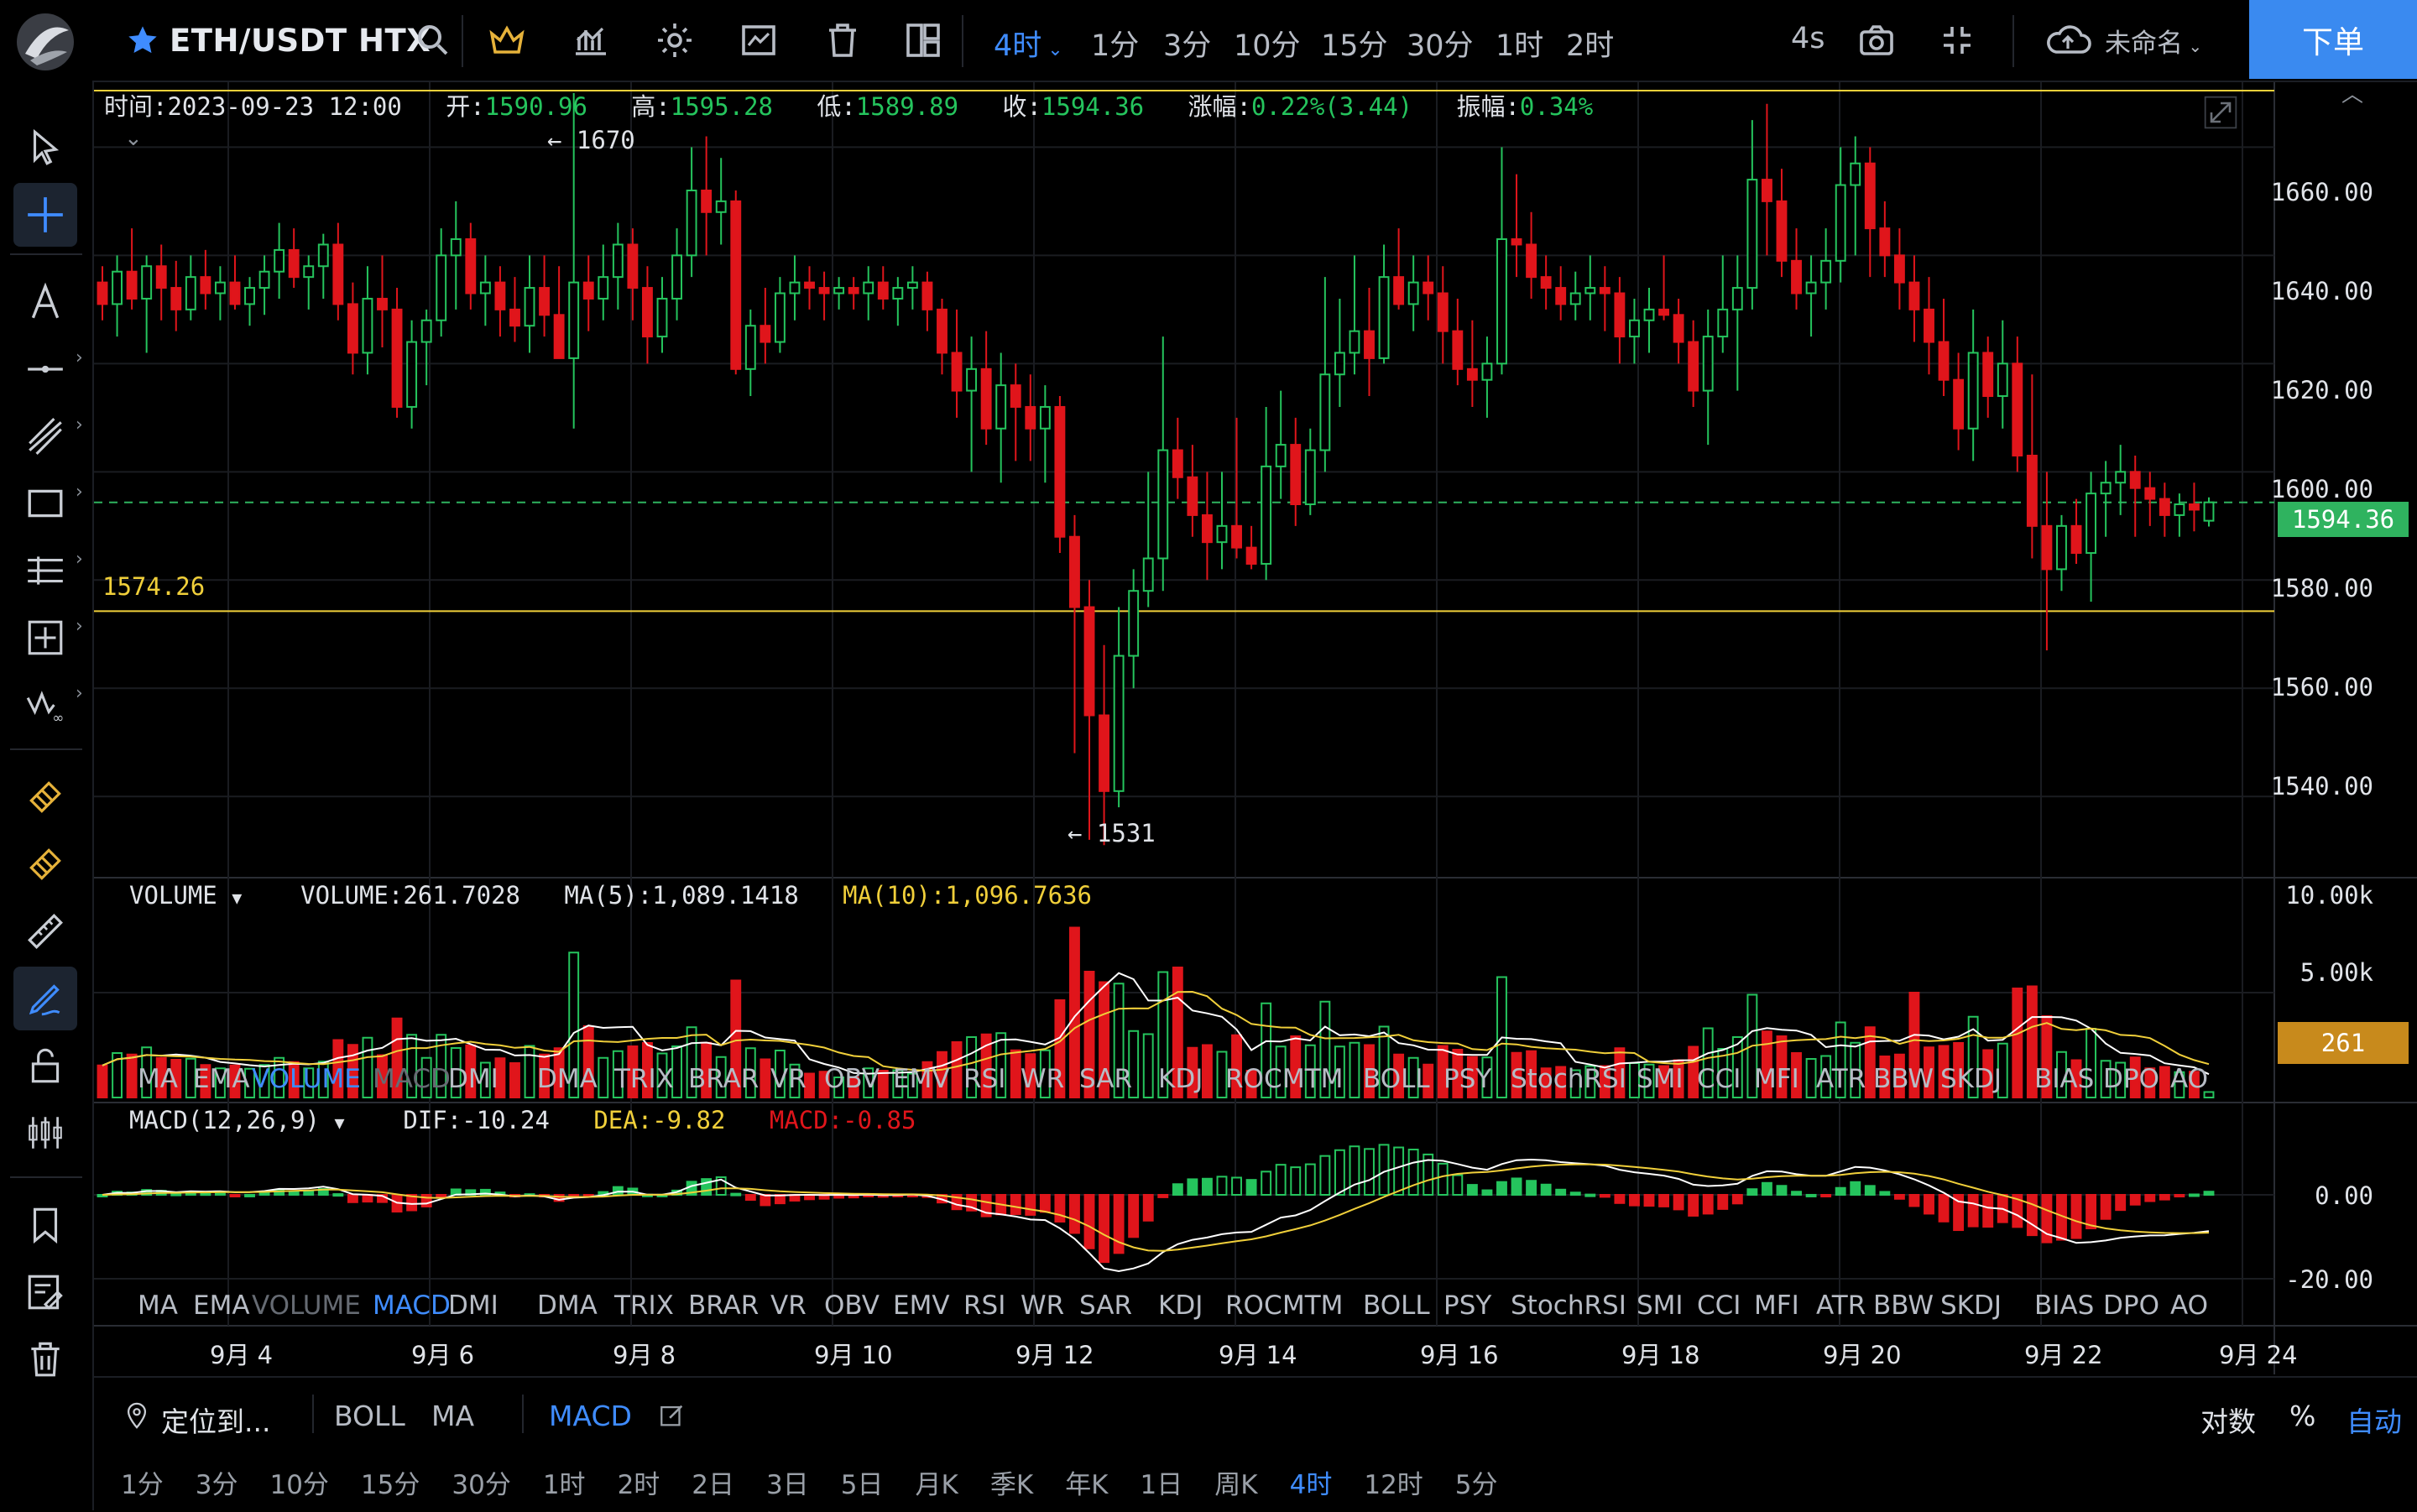 Image resolution: width=2417 pixels, height=1512 pixels. What do you see at coordinates (45, 302) in the screenshot?
I see `text-tool` at bounding box center [45, 302].